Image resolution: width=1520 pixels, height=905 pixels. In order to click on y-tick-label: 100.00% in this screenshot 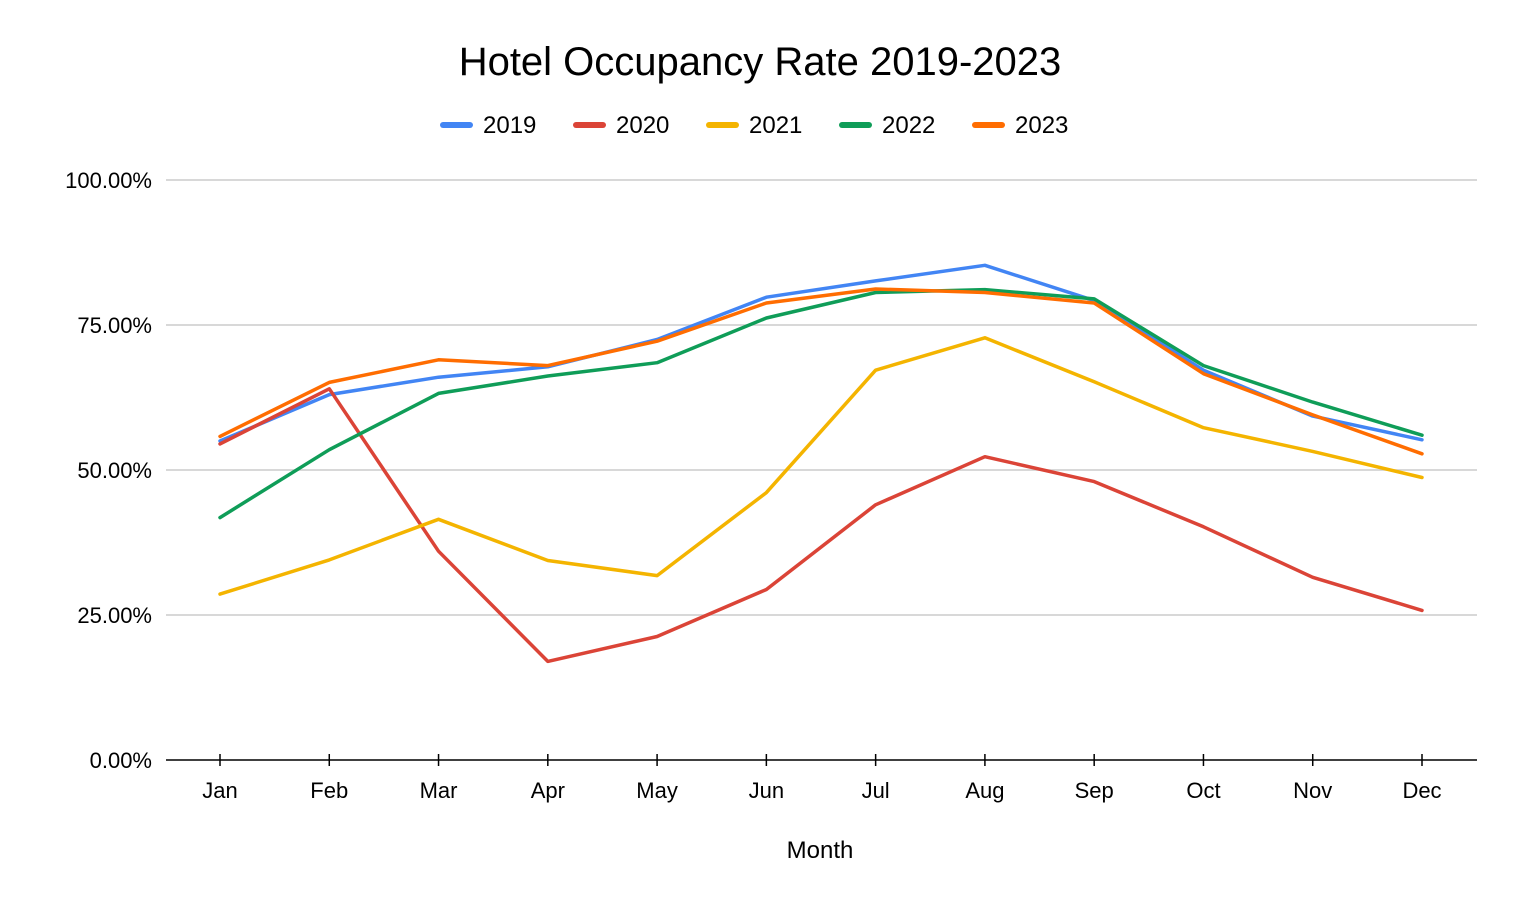, I will do `click(108, 180)`.